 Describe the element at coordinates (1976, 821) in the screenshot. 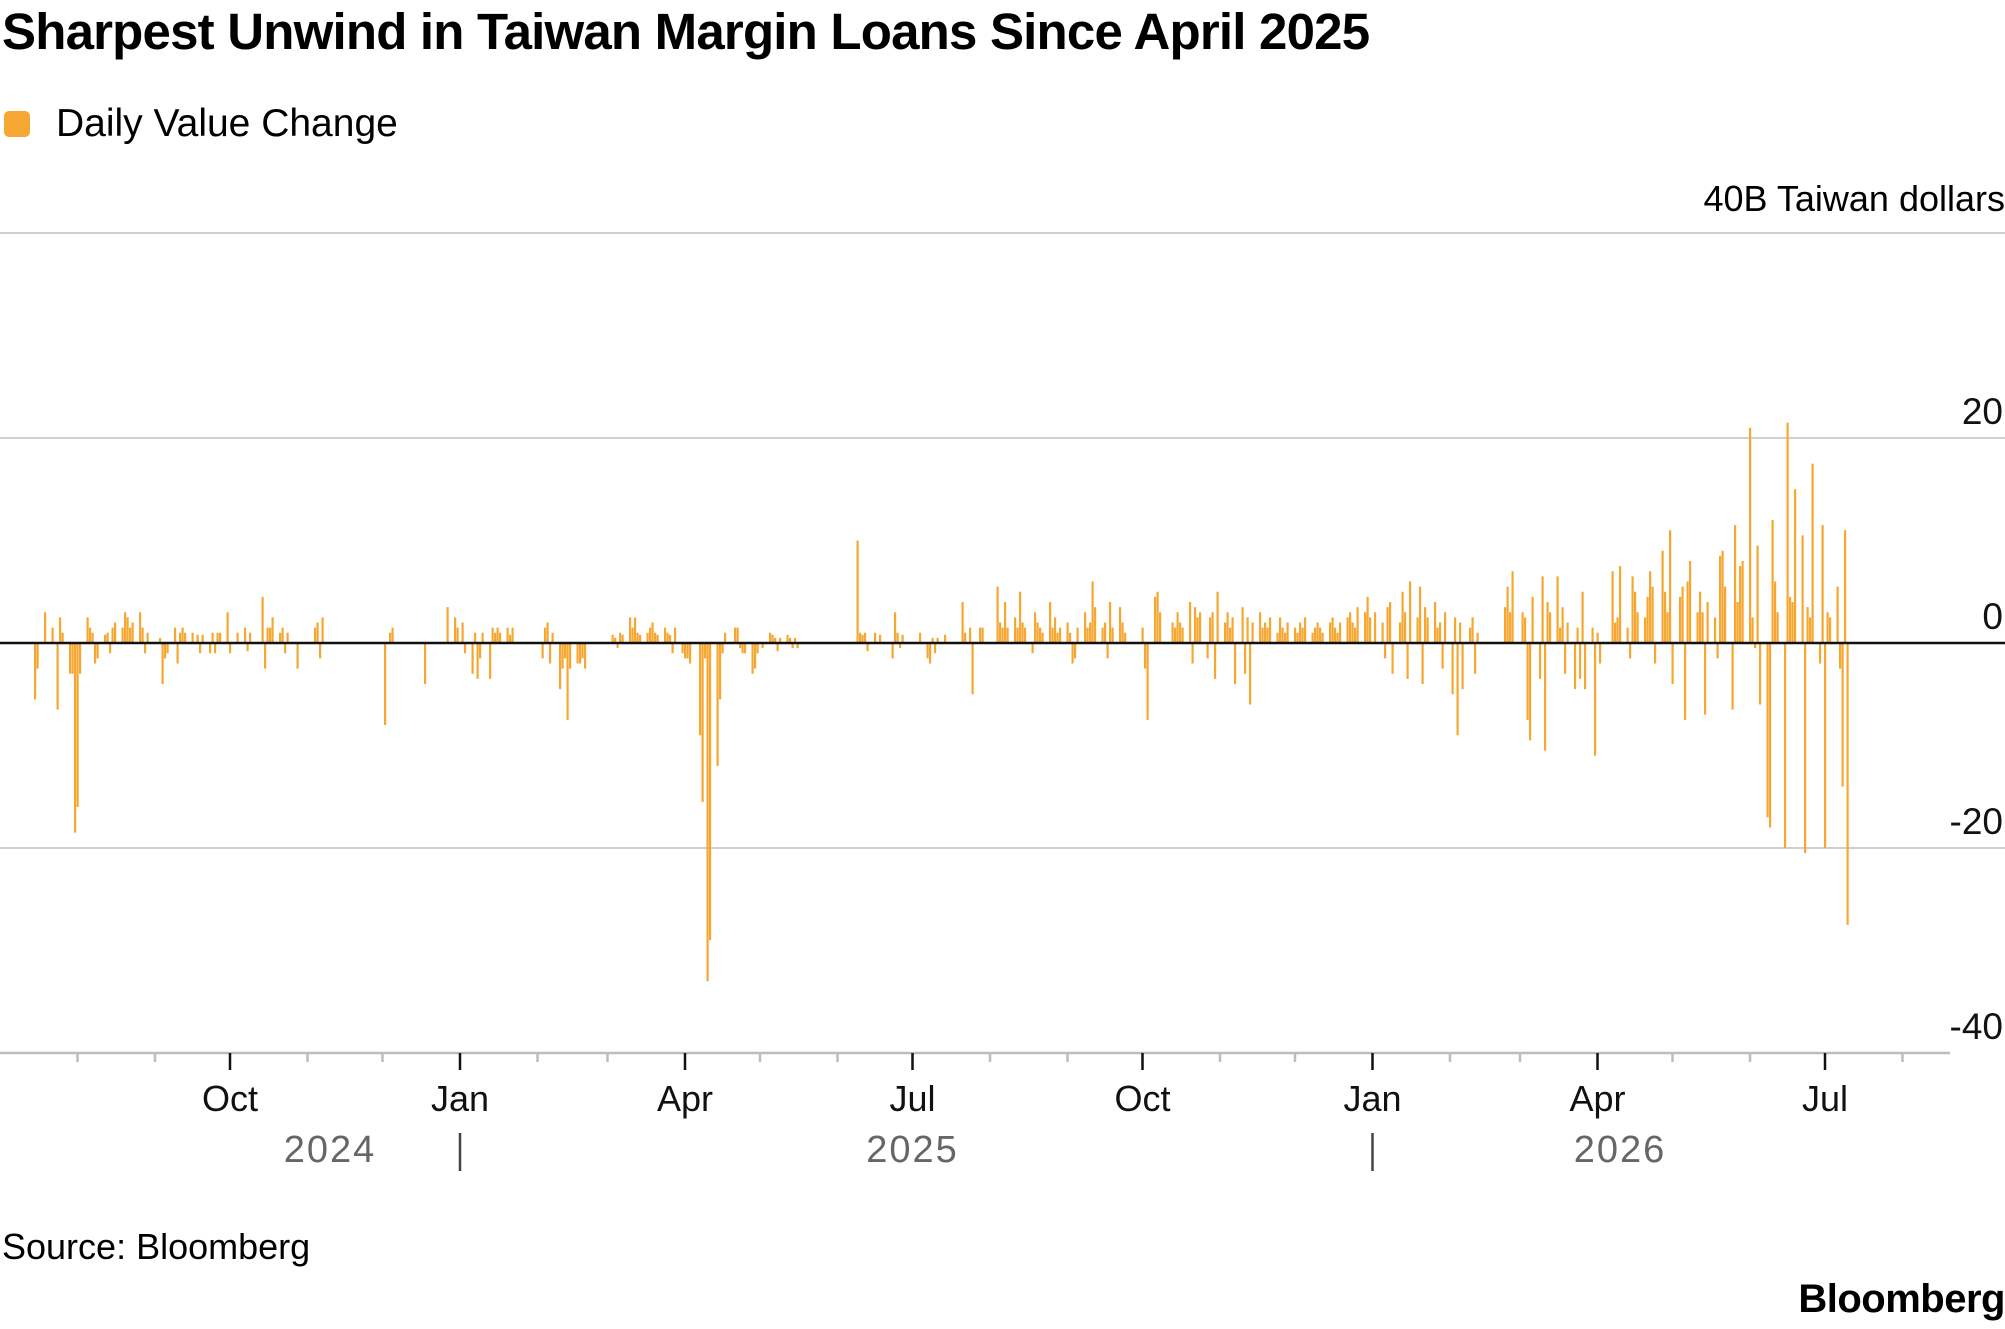

I see `y-tick-label: -20` at that location.